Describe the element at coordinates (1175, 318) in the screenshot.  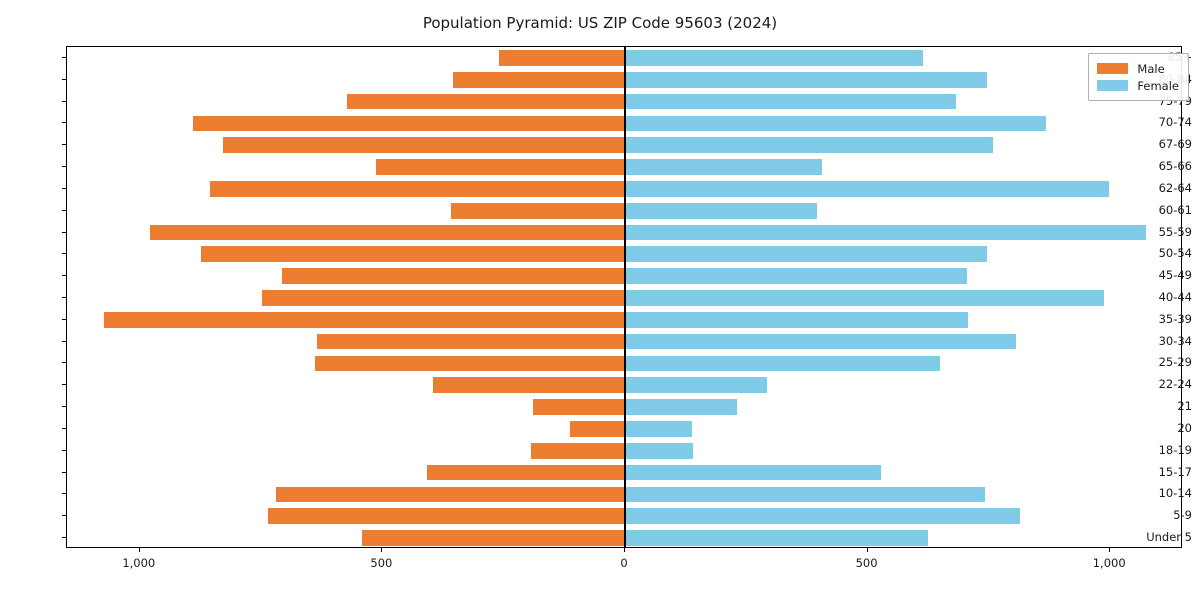
I see `y-tick-label-35-39: 35-39` at that location.